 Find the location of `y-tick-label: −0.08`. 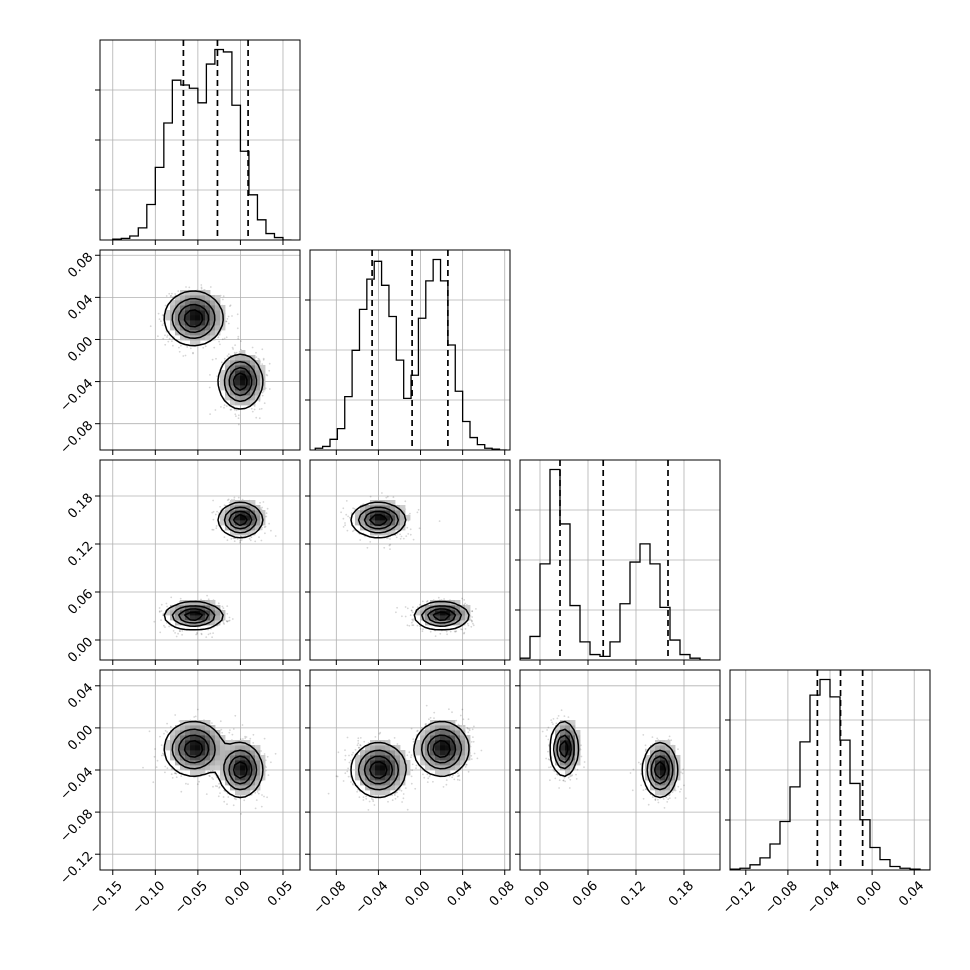

y-tick-label: −0.08 is located at coordinates (77, 437).